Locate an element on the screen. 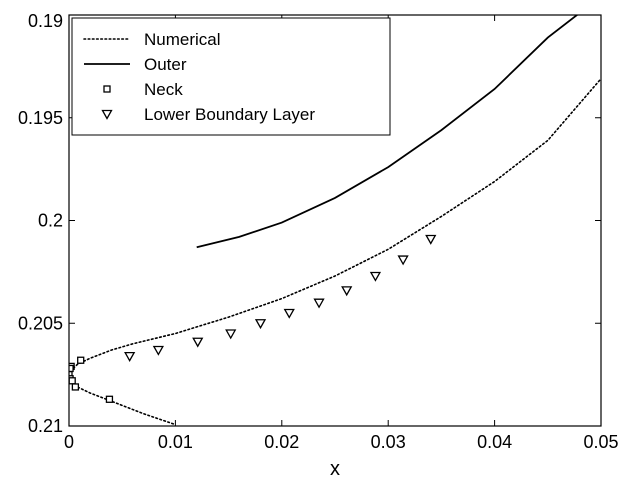 This screenshot has height=483, width=626. legend-label: Neck is located at coordinates (163, 89).